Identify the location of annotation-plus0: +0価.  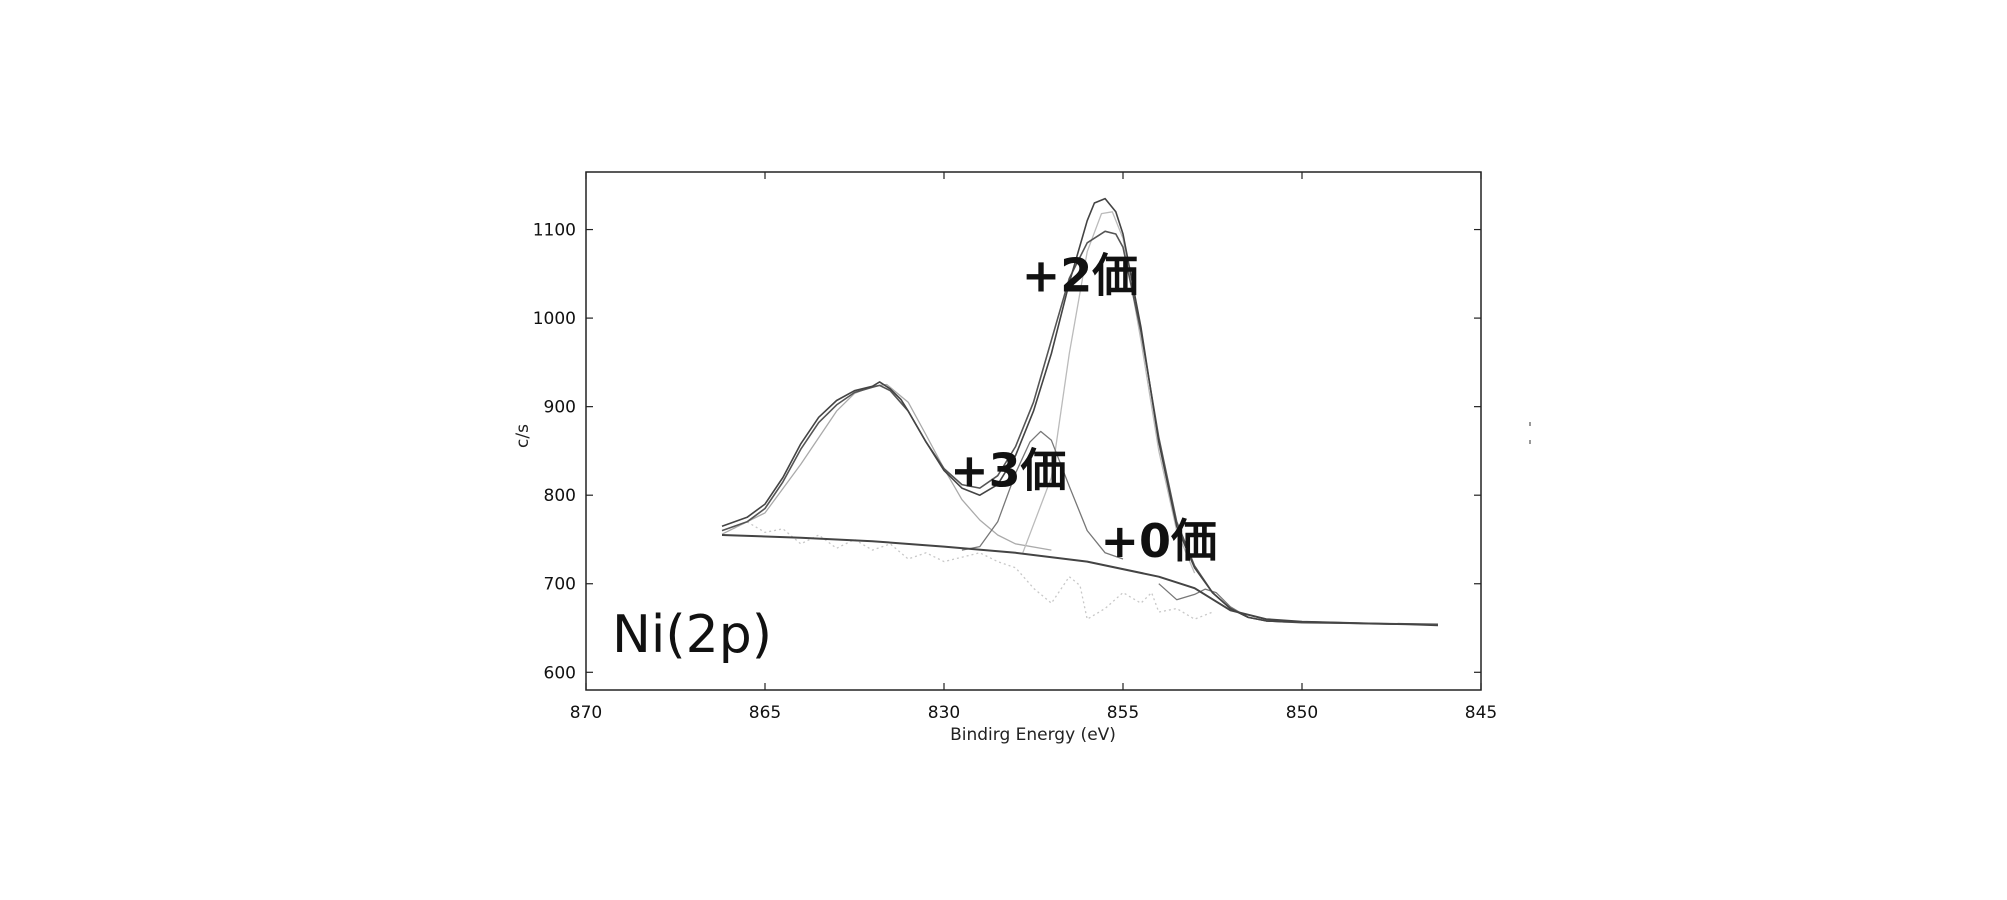
(1159, 541).